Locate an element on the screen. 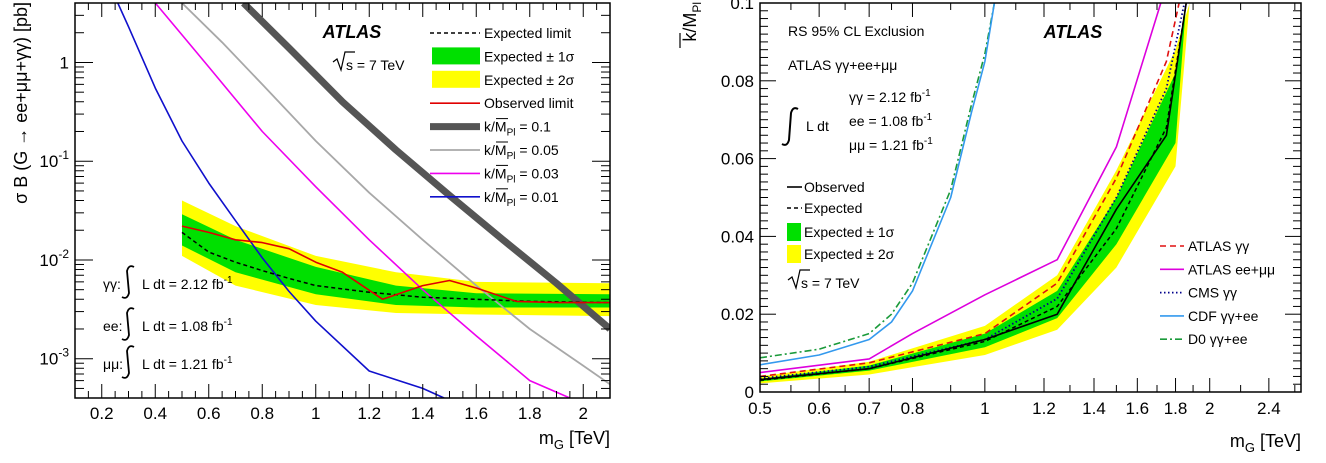 This screenshot has width=1326, height=463. series-observed-limit is located at coordinates (395, 264).